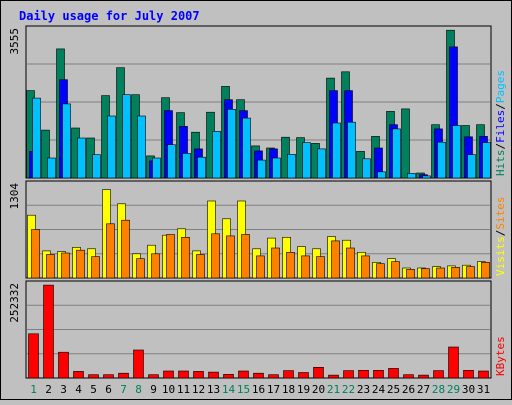  Describe the element at coordinates (138, 389) in the screenshot. I see `day-label-8: 8` at that location.